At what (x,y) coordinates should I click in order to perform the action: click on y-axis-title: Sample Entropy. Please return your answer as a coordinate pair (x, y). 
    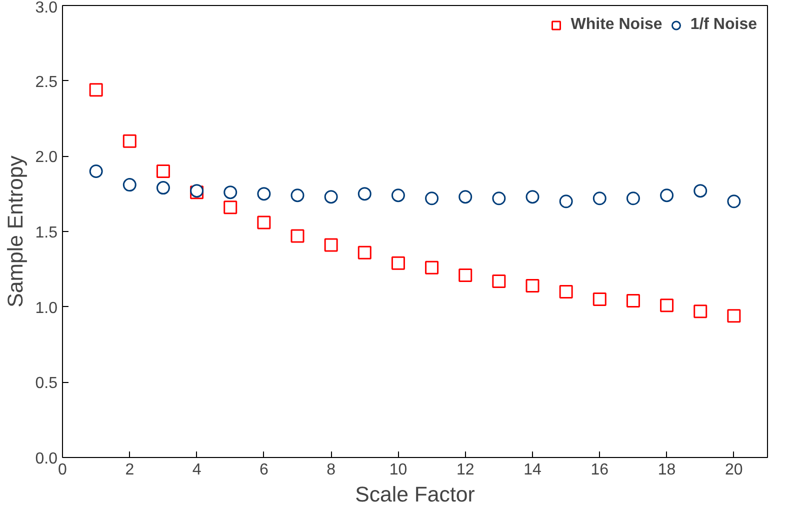
    Looking at the image, I should click on (15, 231).